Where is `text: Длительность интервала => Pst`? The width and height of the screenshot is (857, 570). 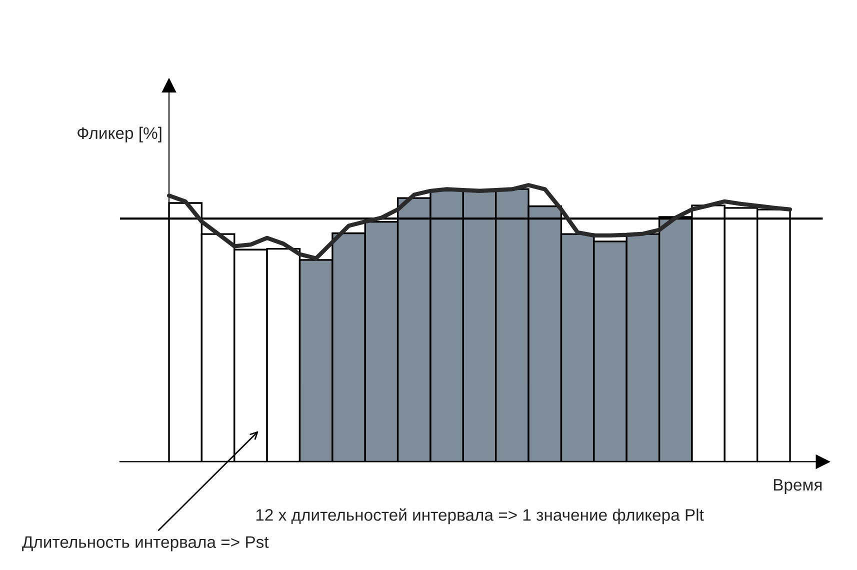
text: Длительность интервала => Pst is located at coordinates (145, 544).